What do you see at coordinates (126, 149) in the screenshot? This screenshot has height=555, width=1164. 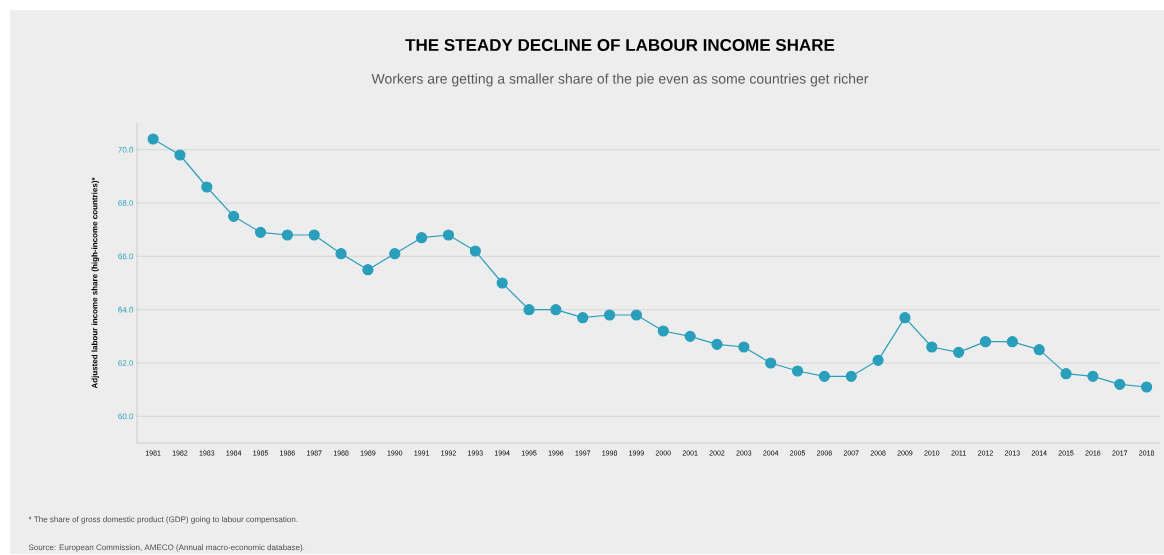 I see `y-tick-label: 70.0` at bounding box center [126, 149].